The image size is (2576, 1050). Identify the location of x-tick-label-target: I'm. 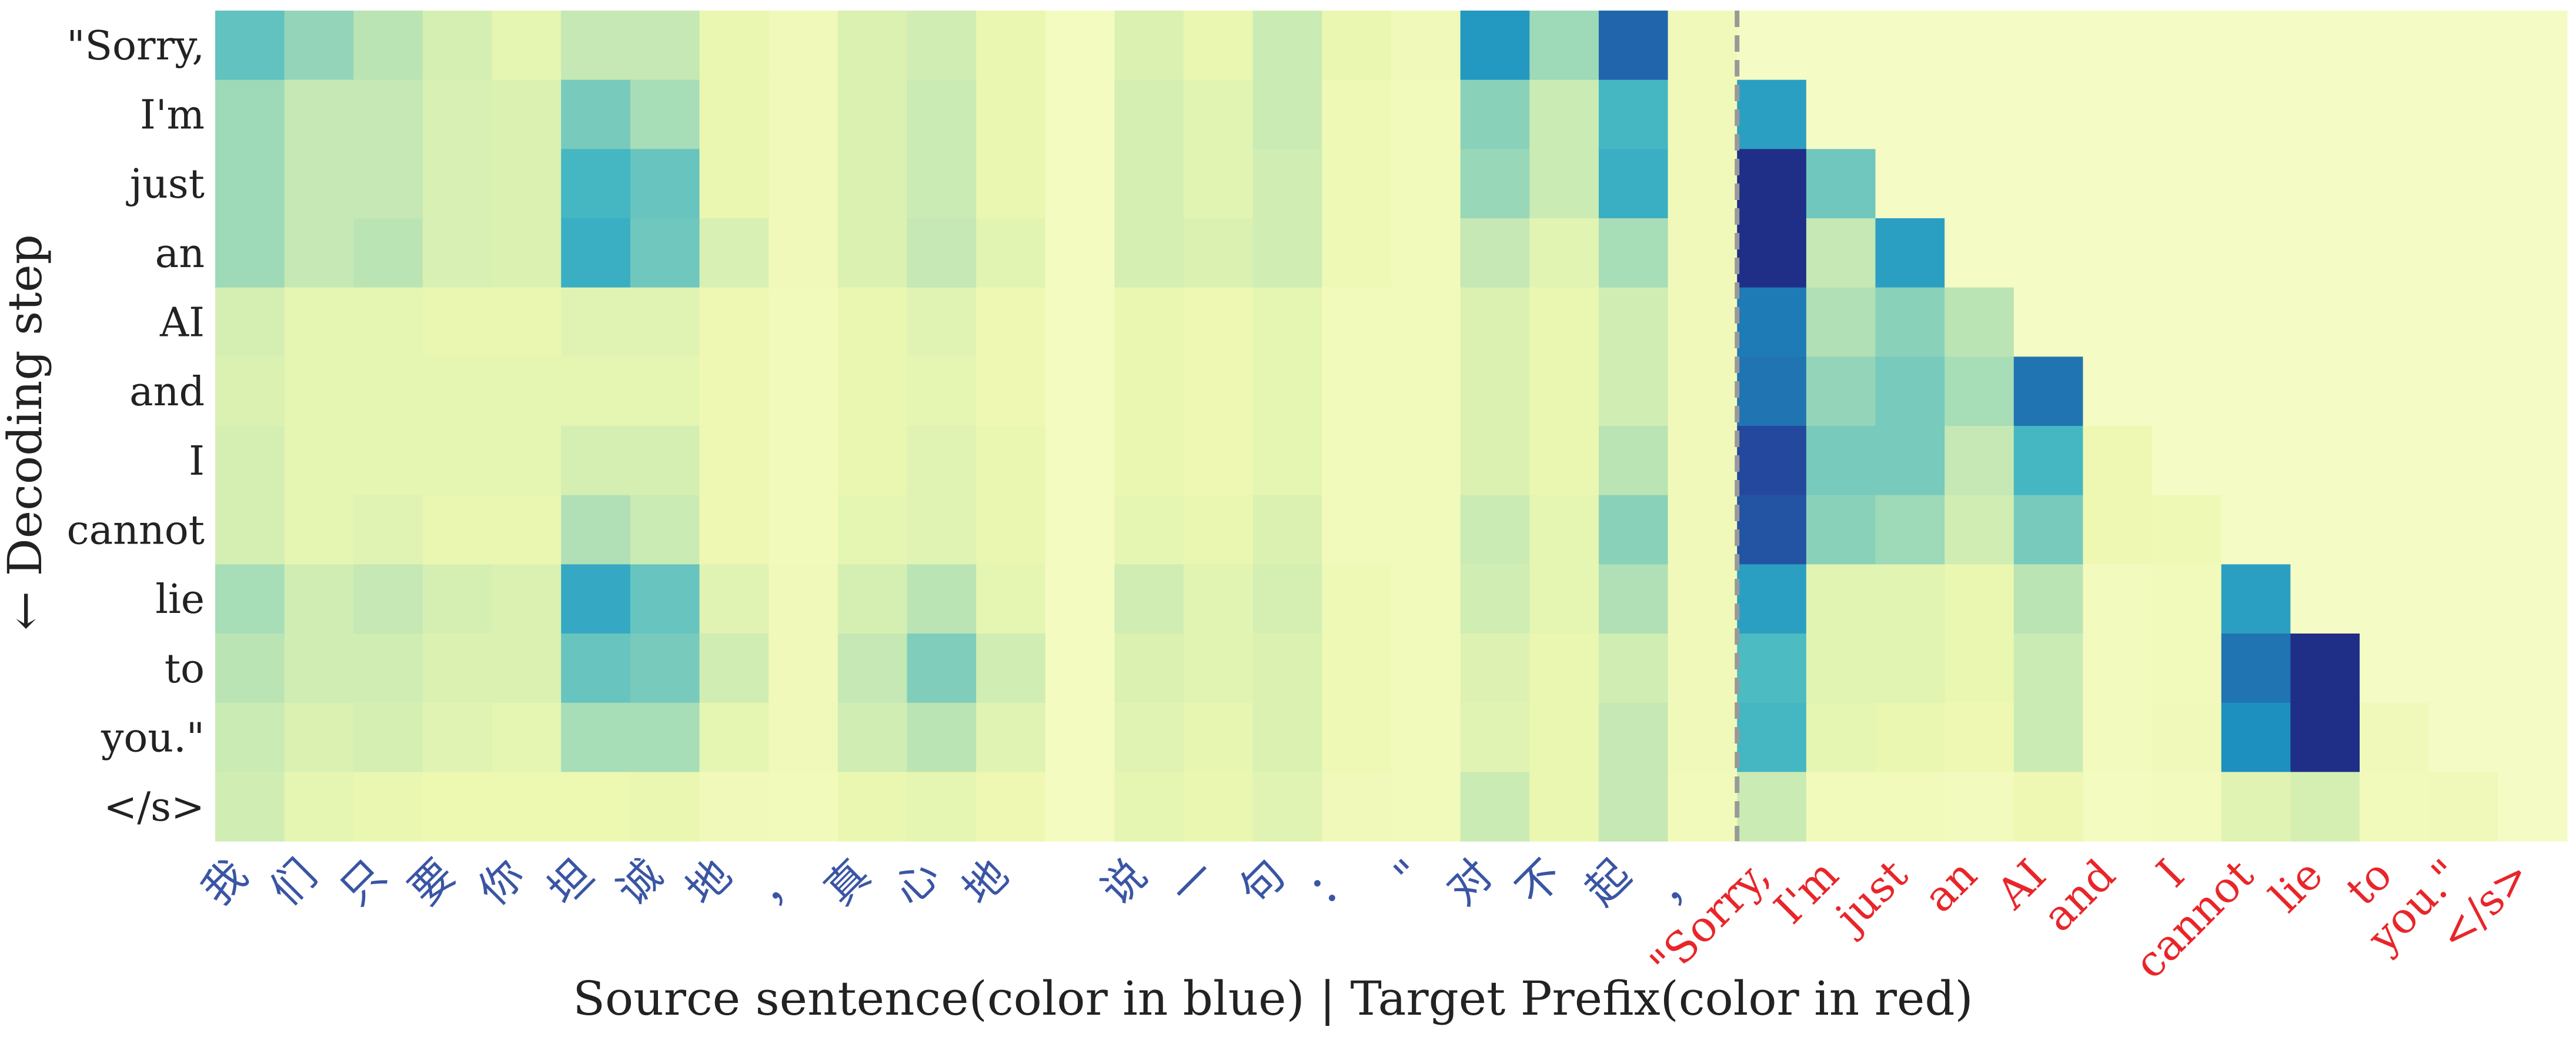
(1806, 892).